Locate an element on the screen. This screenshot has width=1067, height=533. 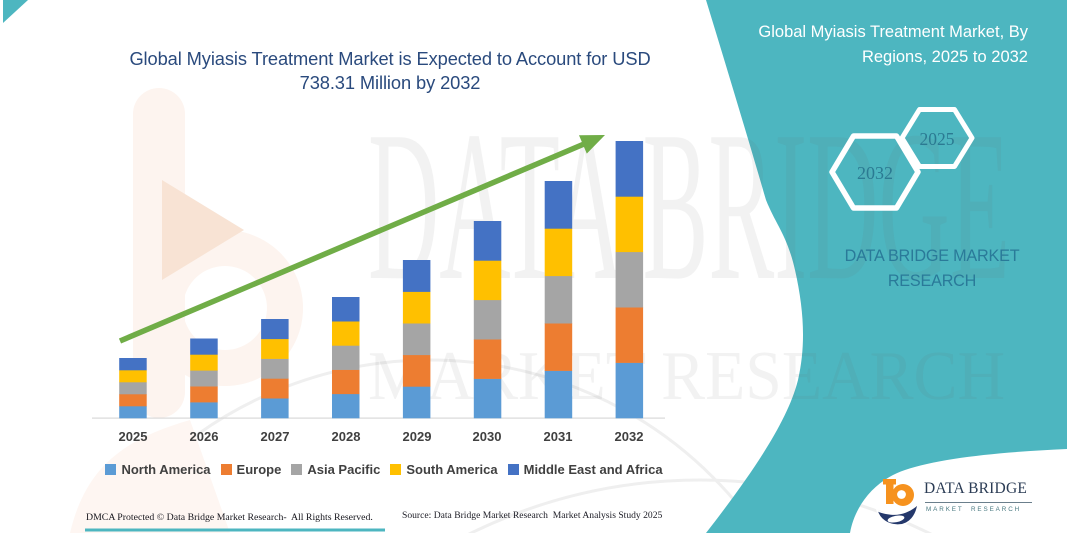
svg-text: 2025 is located at coordinates (937, 139).